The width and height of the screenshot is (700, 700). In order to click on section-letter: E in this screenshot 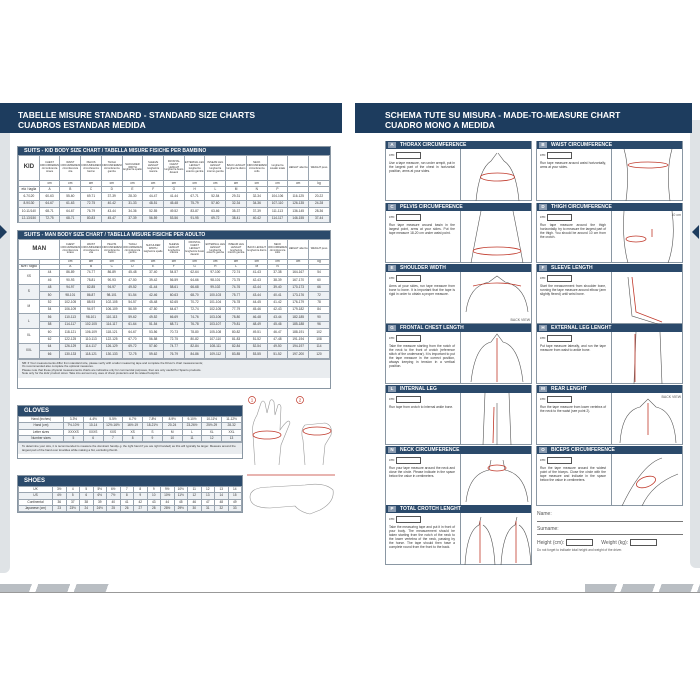, I will do `click(392, 268)`.